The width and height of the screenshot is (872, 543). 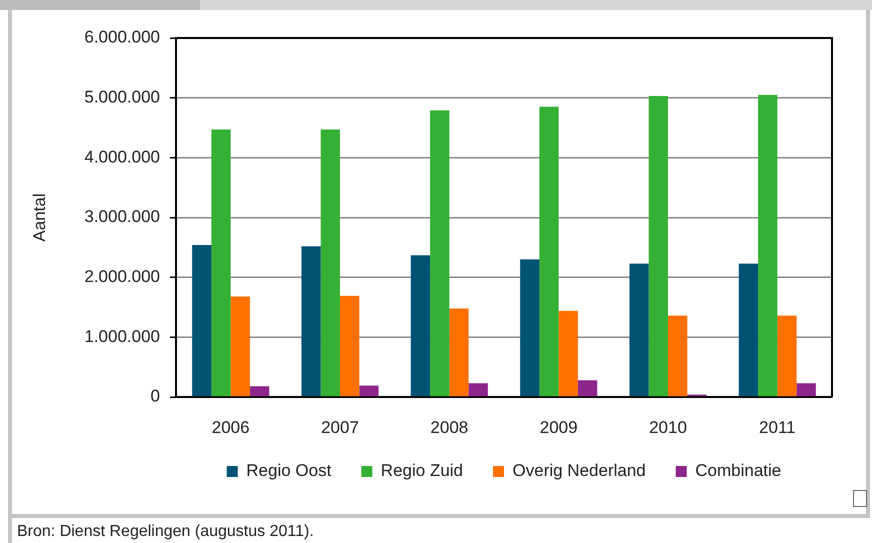 I want to click on y-tick-label: 2.000.000, so click(x=122, y=276).